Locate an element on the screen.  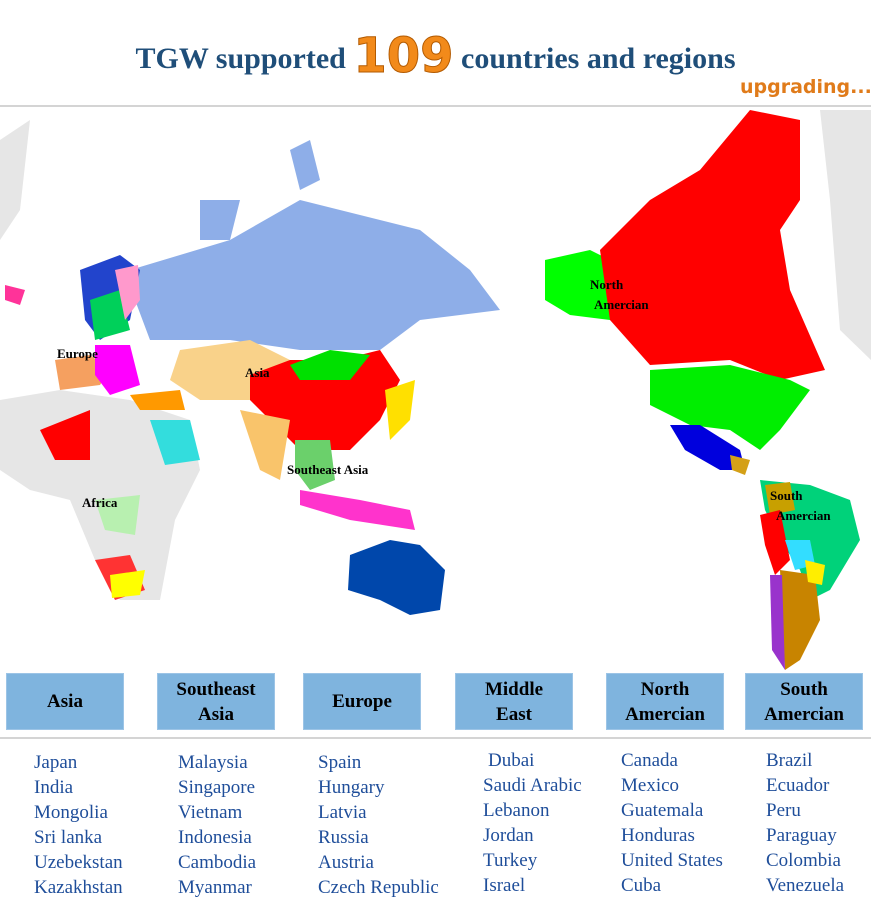
map-label: Africa is located at coordinates (100, 502).